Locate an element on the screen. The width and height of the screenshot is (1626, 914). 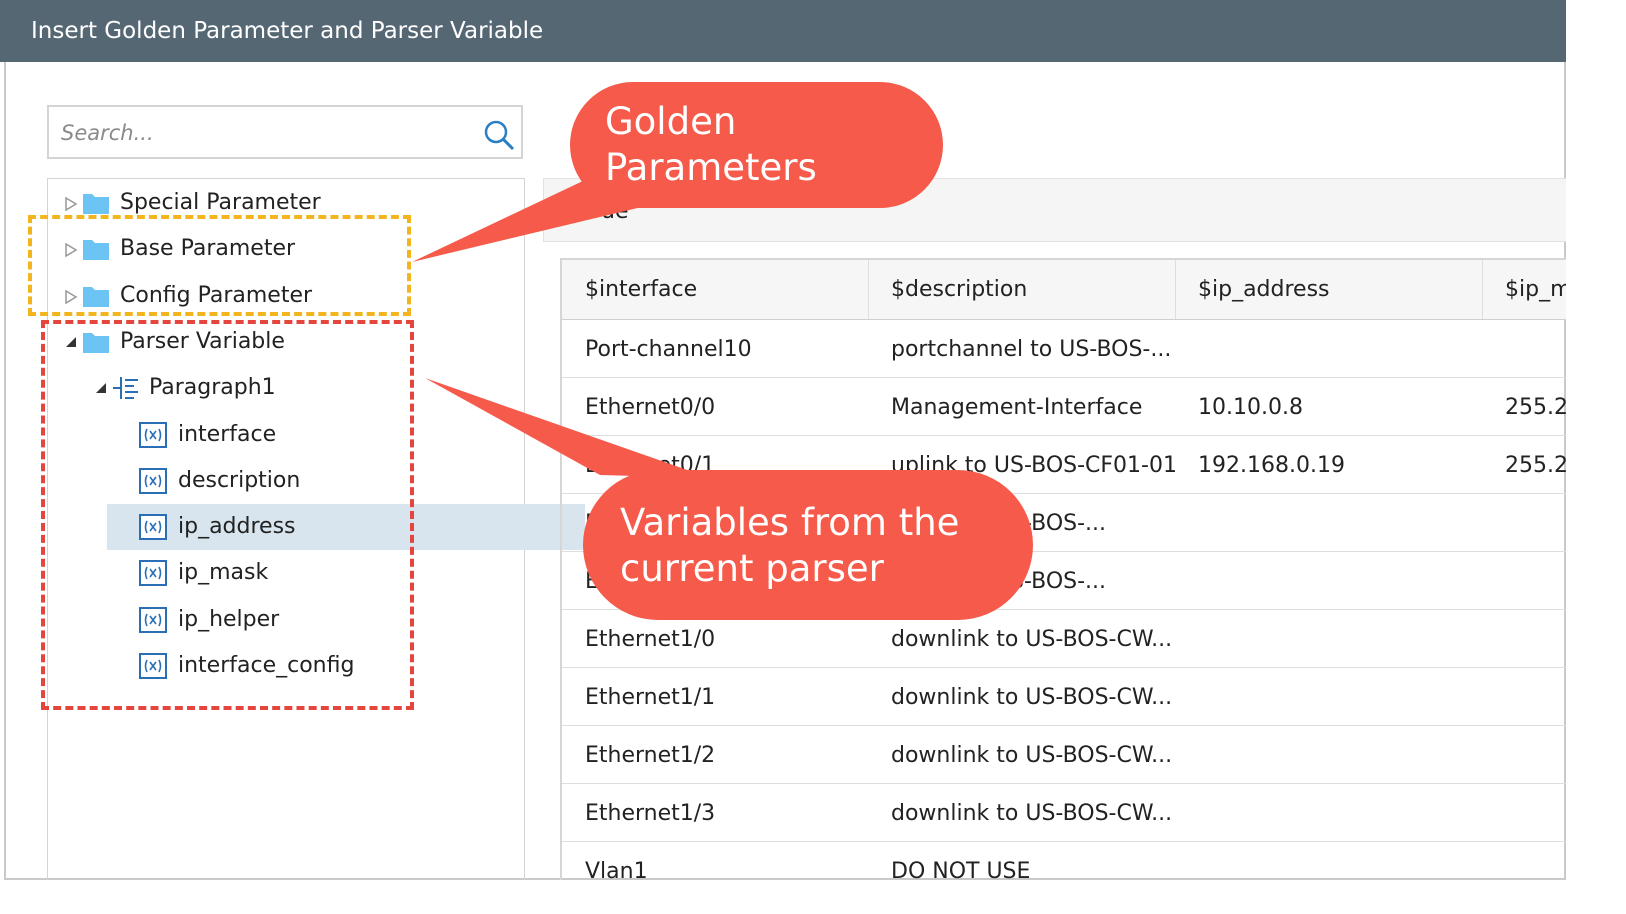
column-header: $interface is located at coordinates (641, 289).